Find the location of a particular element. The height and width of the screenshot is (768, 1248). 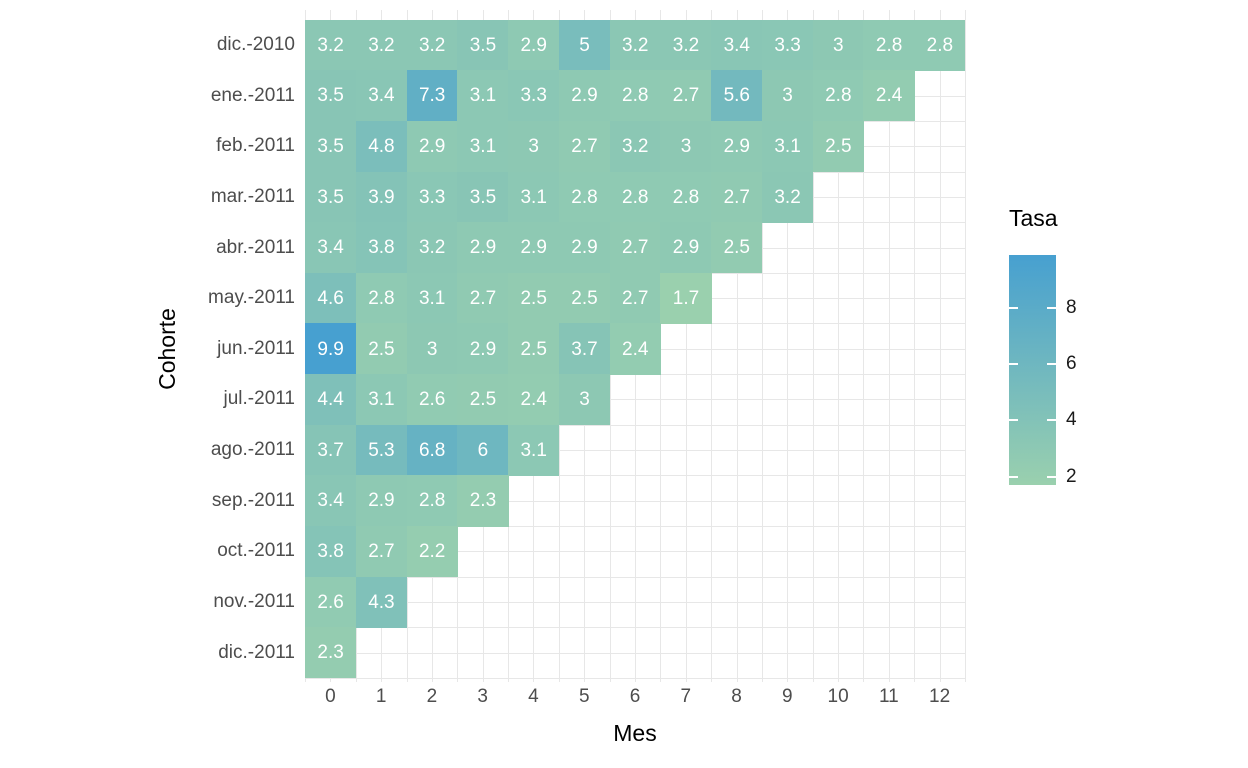

heatmap-cell: 4.4 is located at coordinates (331, 400).